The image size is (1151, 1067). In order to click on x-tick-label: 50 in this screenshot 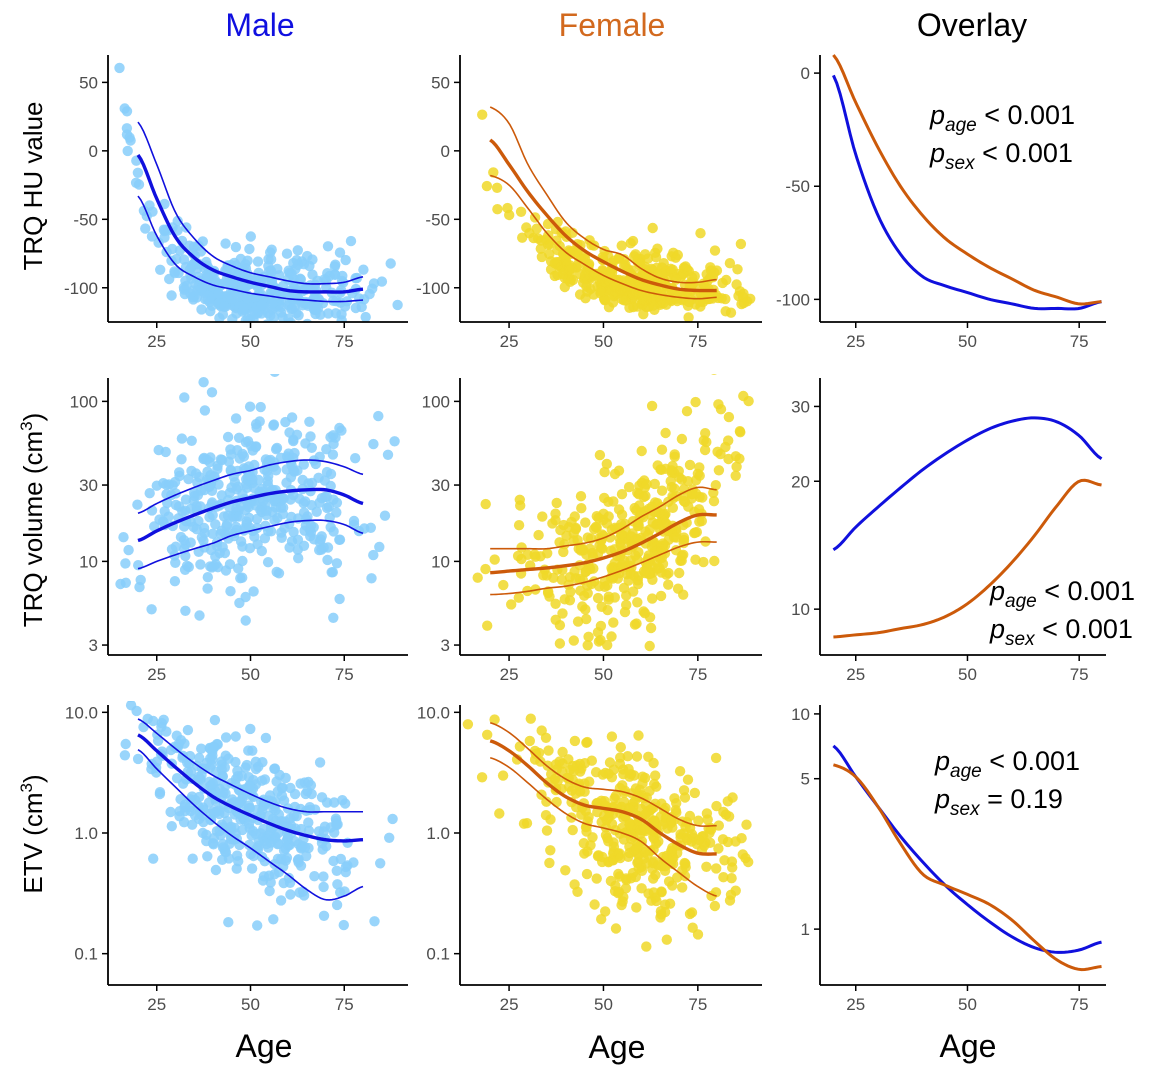, I will do `click(967, 341)`.